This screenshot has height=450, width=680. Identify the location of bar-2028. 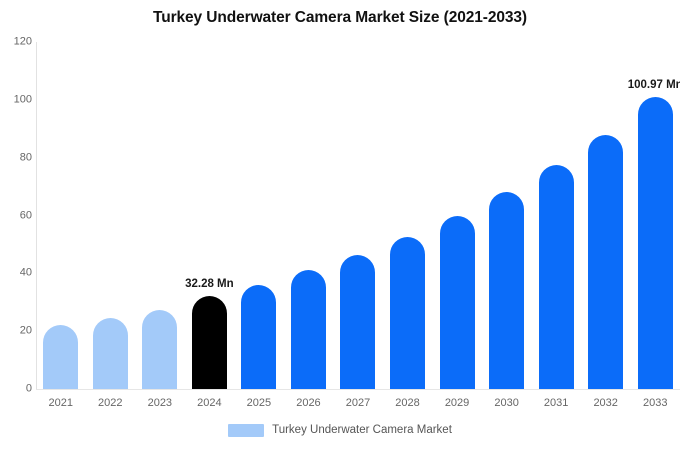
(408, 313).